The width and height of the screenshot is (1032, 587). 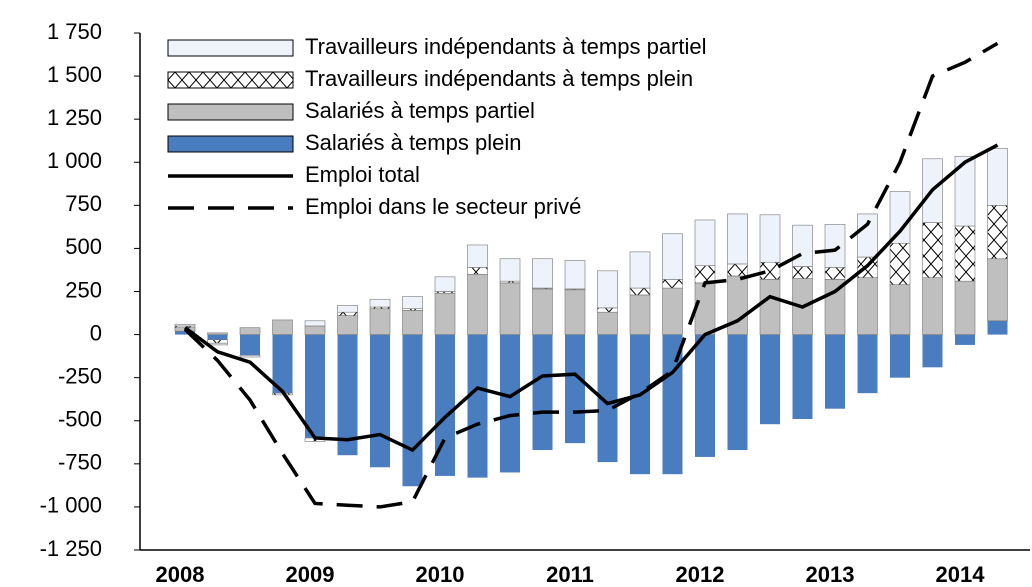 What do you see at coordinates (180, 574) in the screenshot?
I see `x-tick-label: 2008` at bounding box center [180, 574].